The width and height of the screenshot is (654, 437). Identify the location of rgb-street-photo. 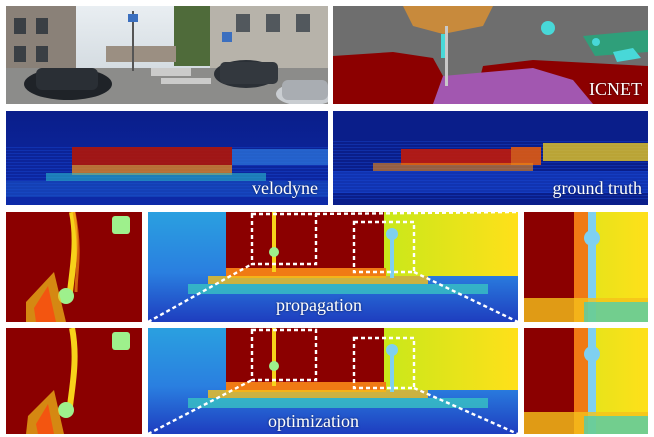
(167, 55).